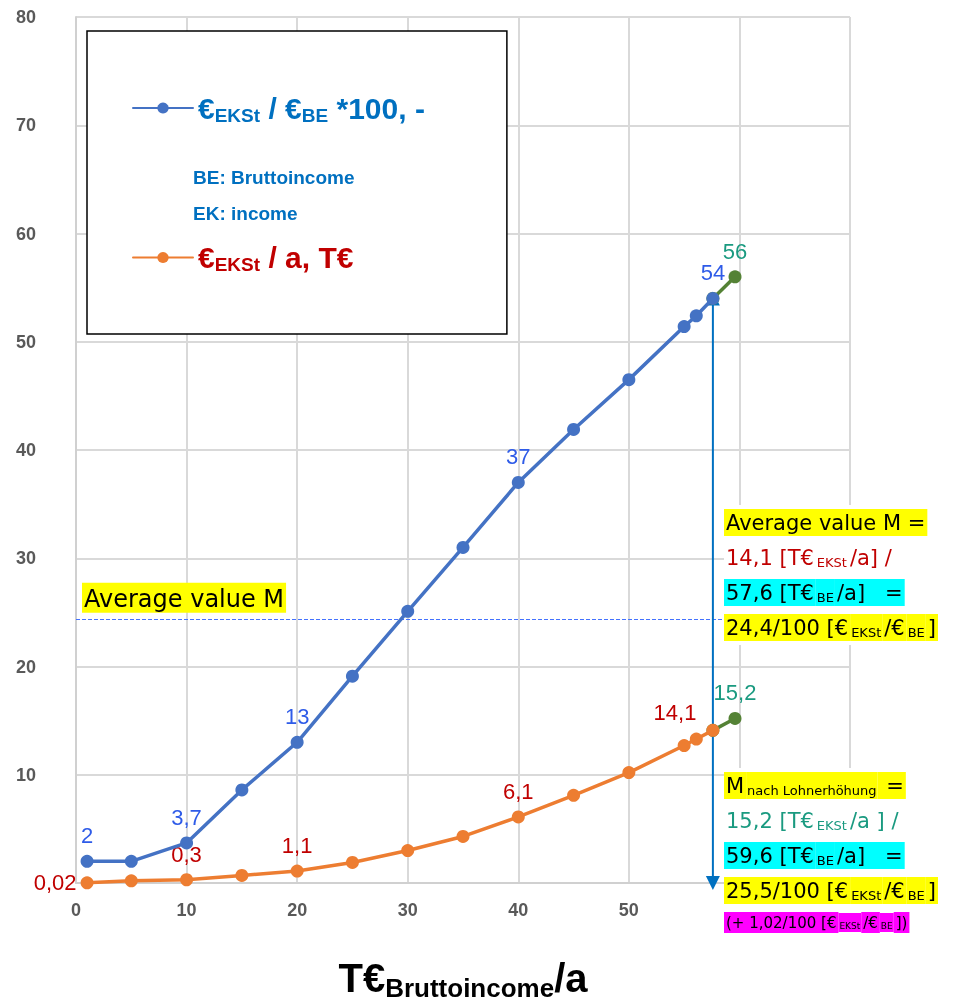 The height and width of the screenshot is (1007, 974). What do you see at coordinates (25, 558) in the screenshot?
I see `y-tick-label: 30` at bounding box center [25, 558].